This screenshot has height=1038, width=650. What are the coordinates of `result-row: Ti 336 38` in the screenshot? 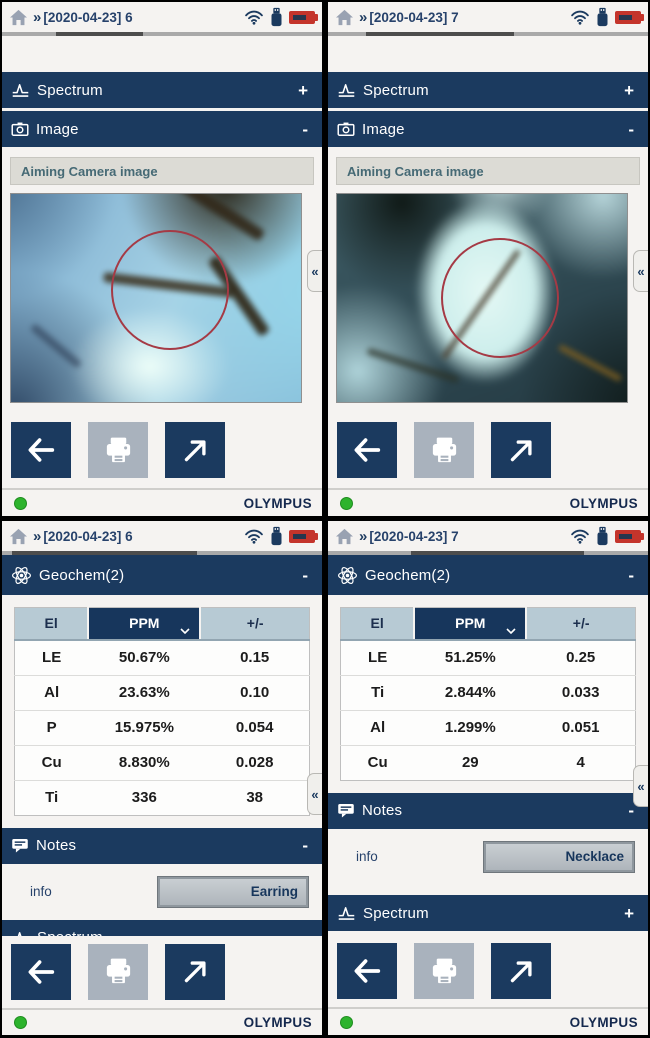 It's located at (162, 797).